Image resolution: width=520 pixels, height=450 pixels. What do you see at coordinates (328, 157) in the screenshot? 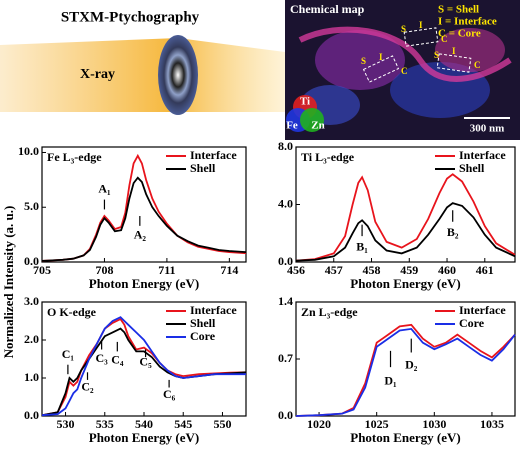
I see `panel-title: Ti L₃-edge` at bounding box center [328, 157].